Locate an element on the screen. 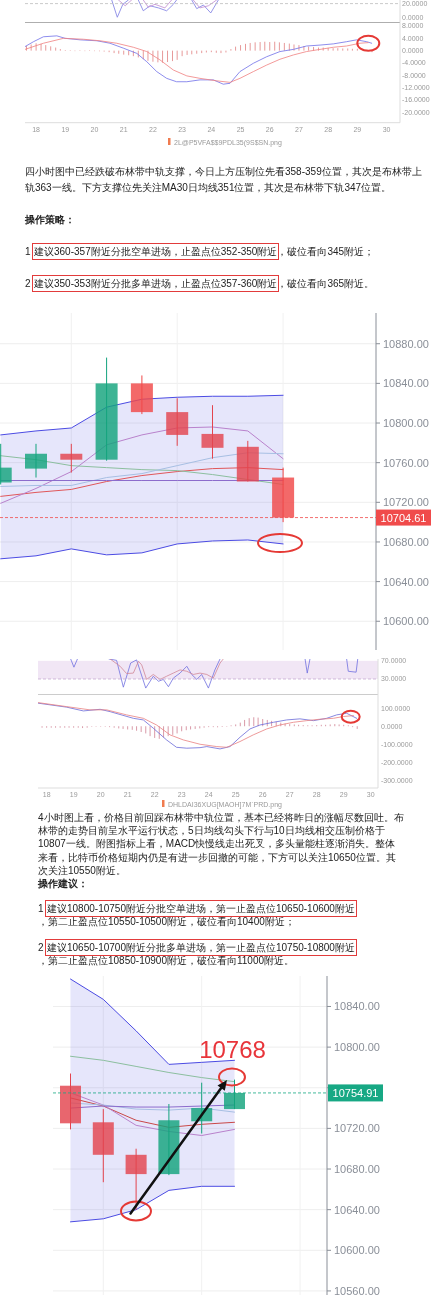  text: ，第二止盈点位10850-10900附近，破位看向11000附近。 is located at coordinates (166, 960).